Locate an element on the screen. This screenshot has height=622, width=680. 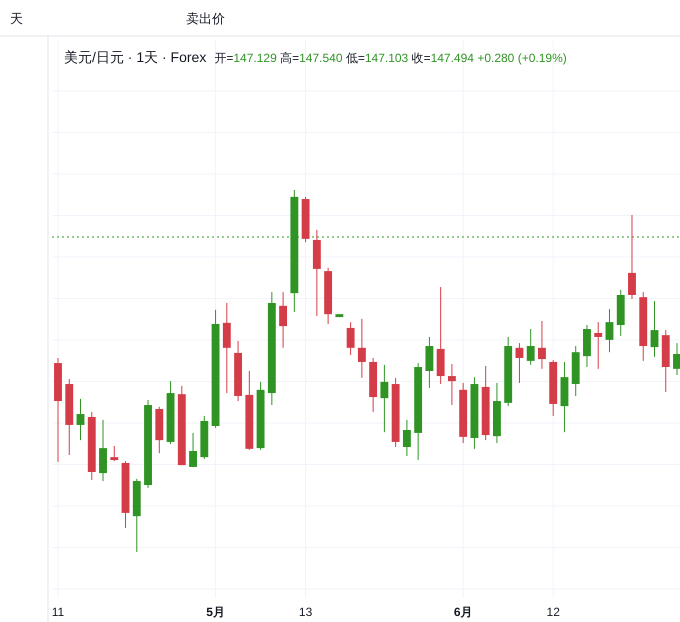
annotation: 天 is located at coordinates (16, 18).